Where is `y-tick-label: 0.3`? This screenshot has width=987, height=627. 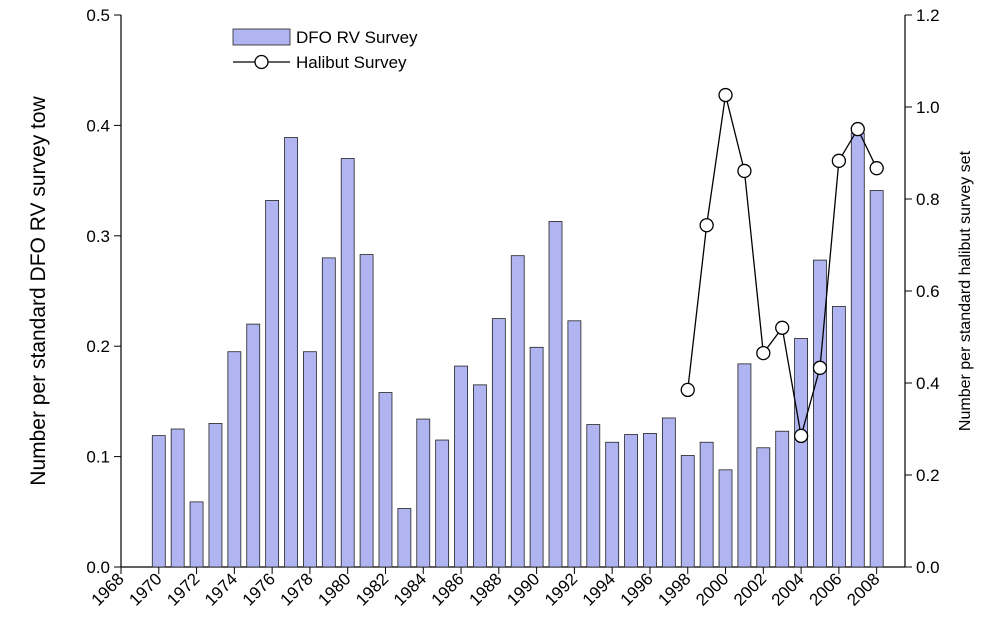
y-tick-label: 0.3 is located at coordinates (98, 236).